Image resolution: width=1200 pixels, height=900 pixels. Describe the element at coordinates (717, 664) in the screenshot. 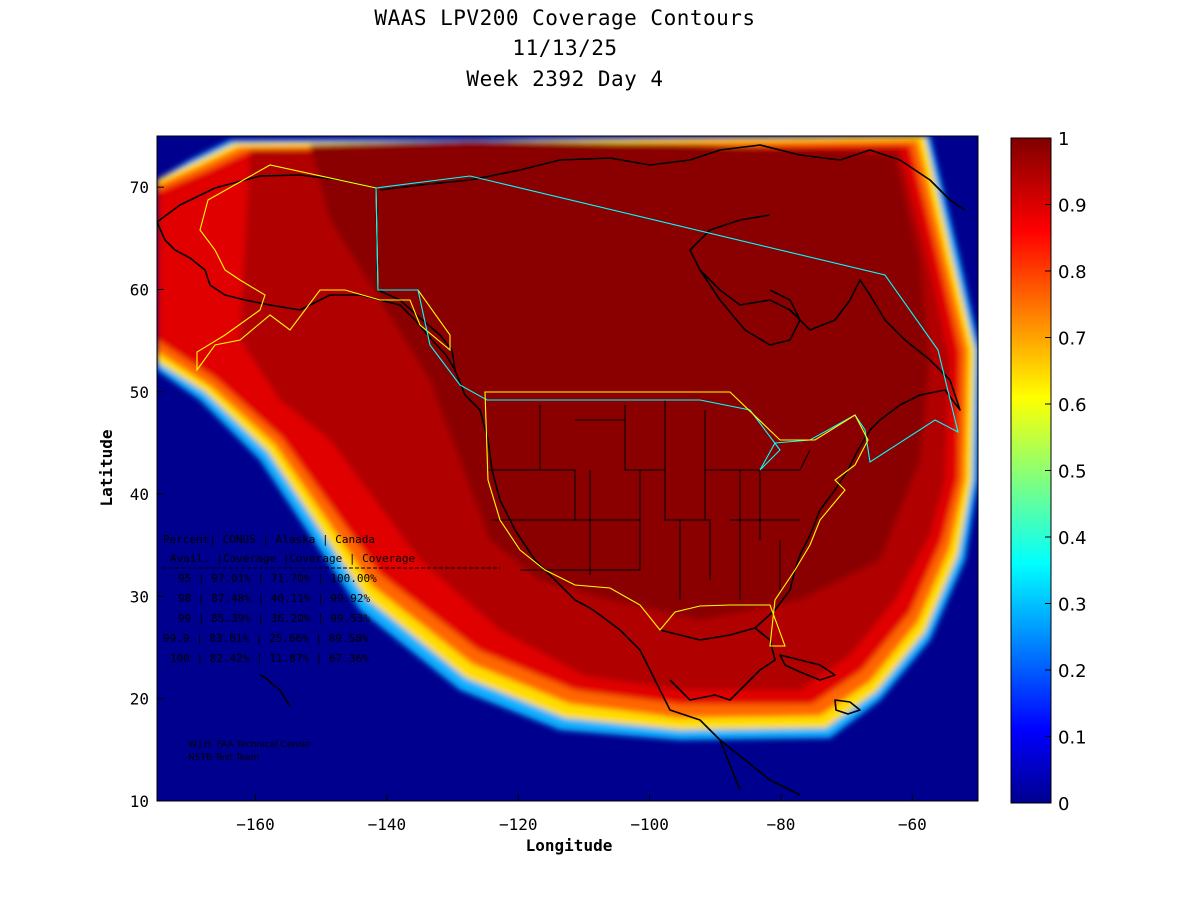

I see `coastline-gulf` at that location.